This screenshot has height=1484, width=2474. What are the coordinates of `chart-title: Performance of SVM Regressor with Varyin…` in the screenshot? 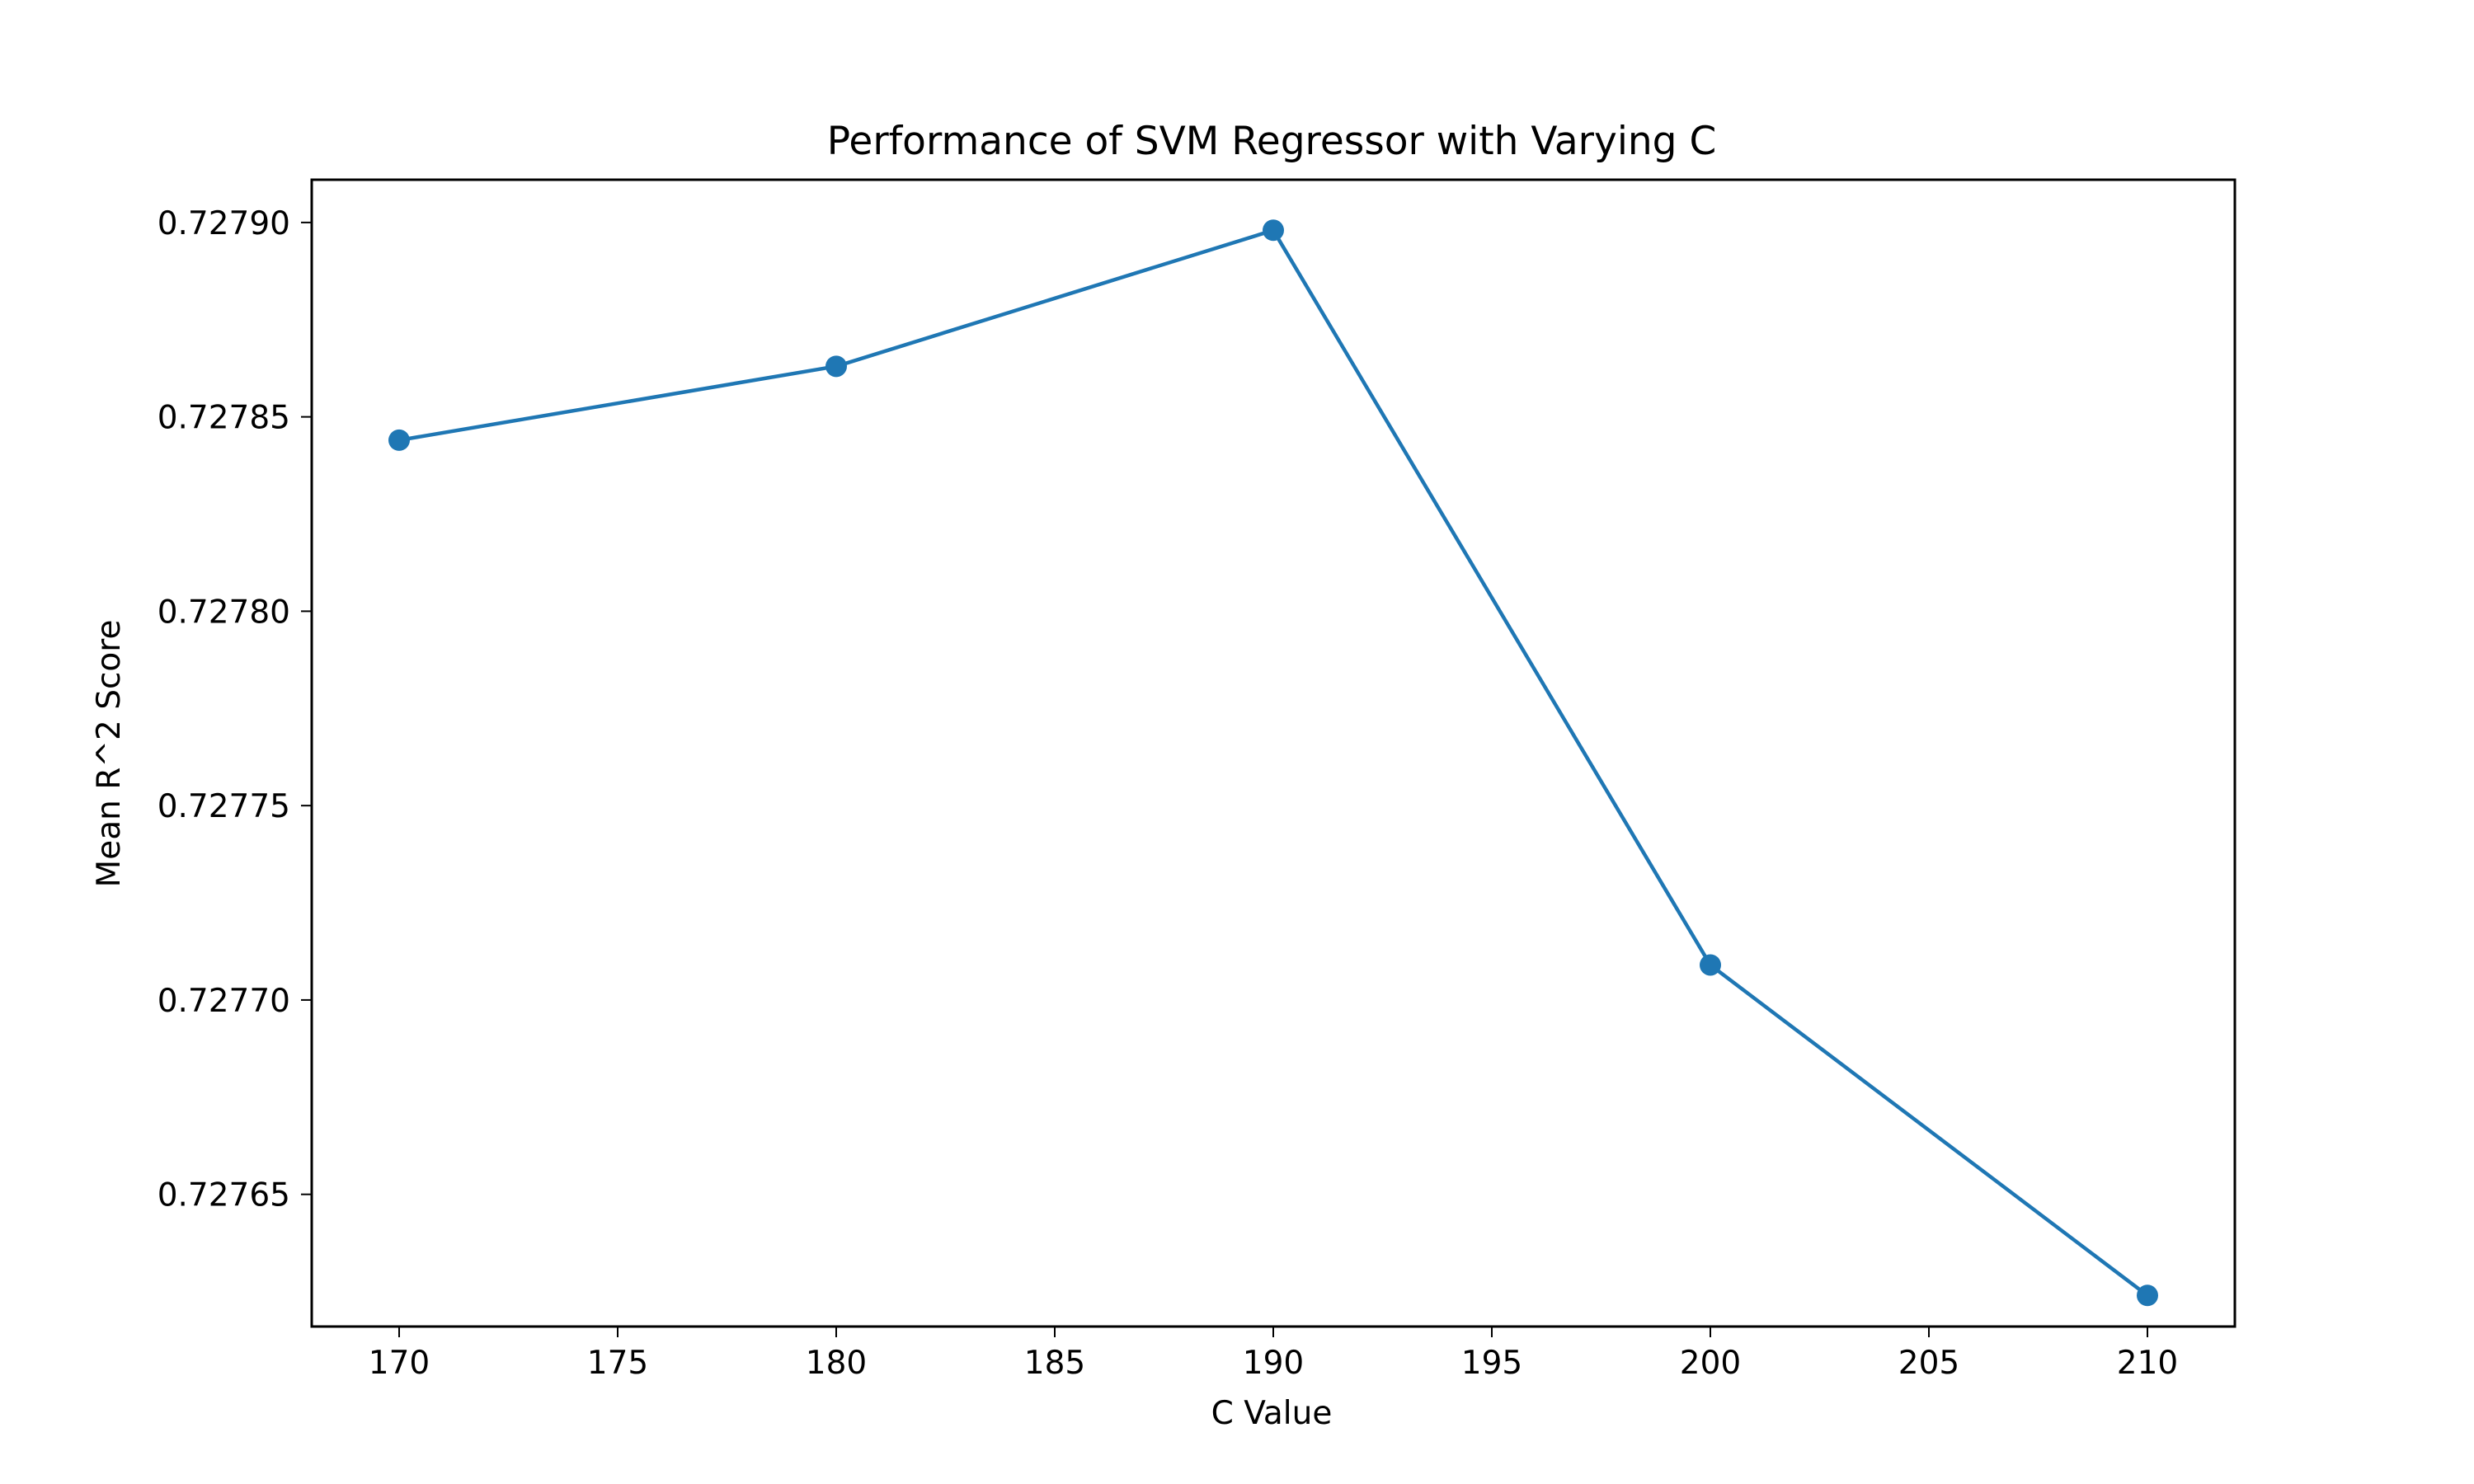 It's located at (1272, 141).